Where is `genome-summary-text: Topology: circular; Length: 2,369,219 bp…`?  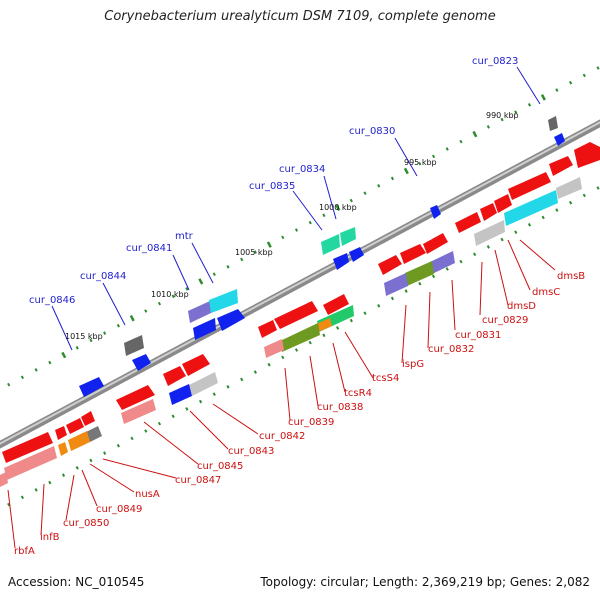
genome-summary-text: Topology: circular; Length: 2,369,219 bp… is located at coordinates (425, 582).